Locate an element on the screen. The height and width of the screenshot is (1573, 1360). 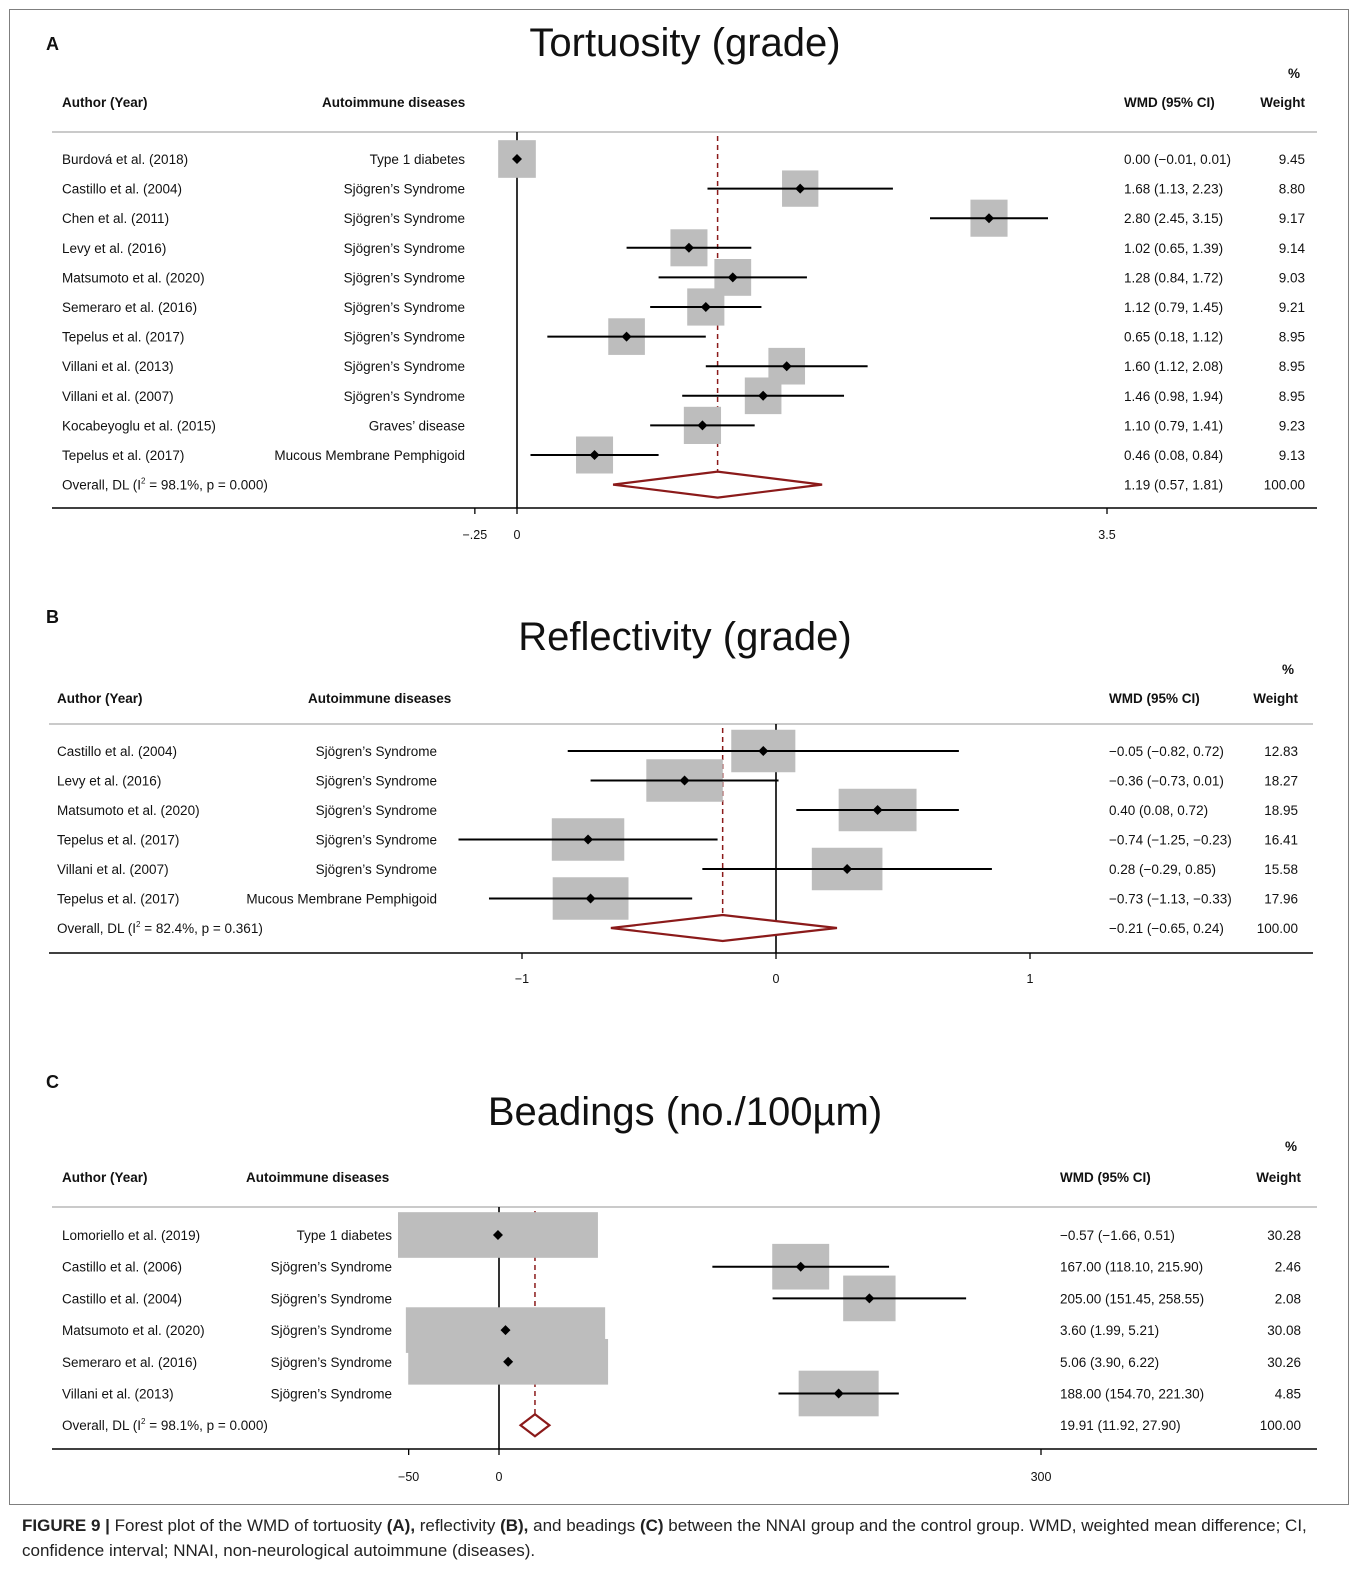
wmd-column-header: WMD (95% CI) is located at coordinates (1154, 698).